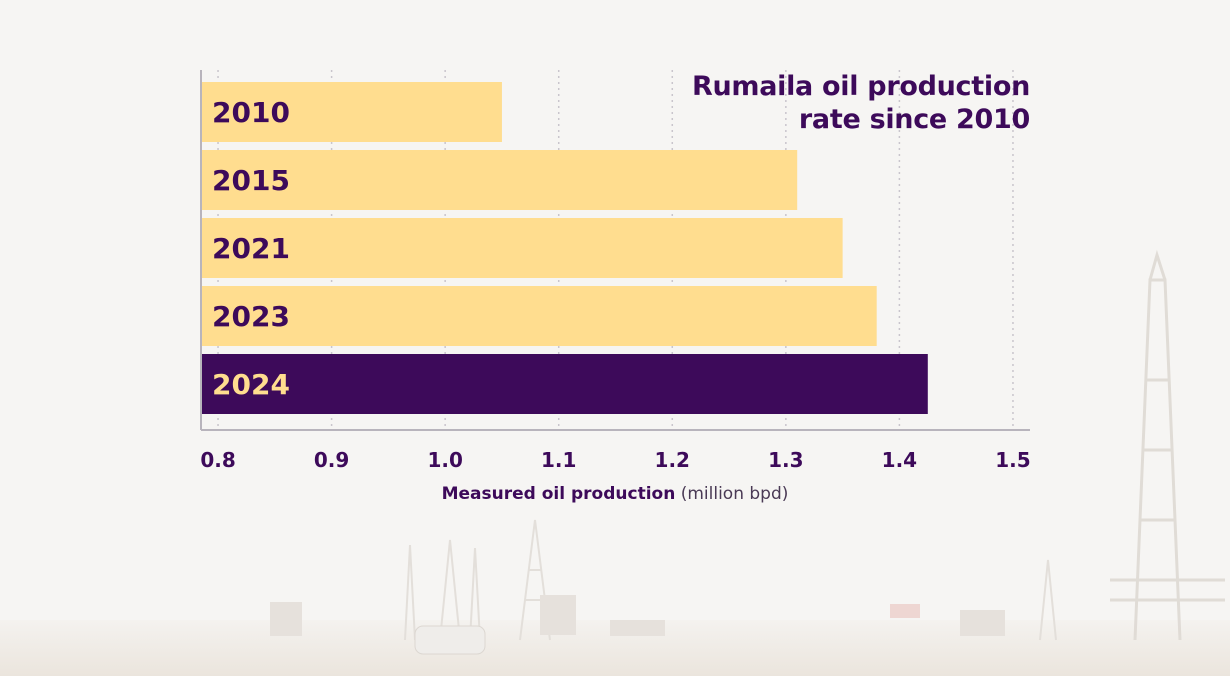 The image size is (1230, 676). I want to click on x-tick-label: 1.5, so click(1012, 460).